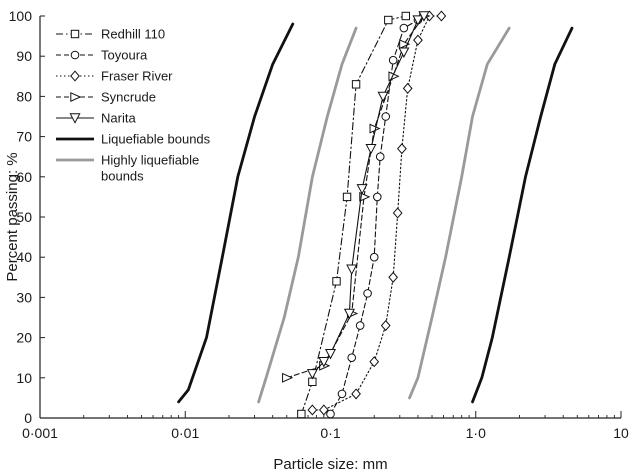 The image size is (629, 475). What do you see at coordinates (96, 118) in the screenshot?
I see `legend-item-narita: Narita` at bounding box center [96, 118].